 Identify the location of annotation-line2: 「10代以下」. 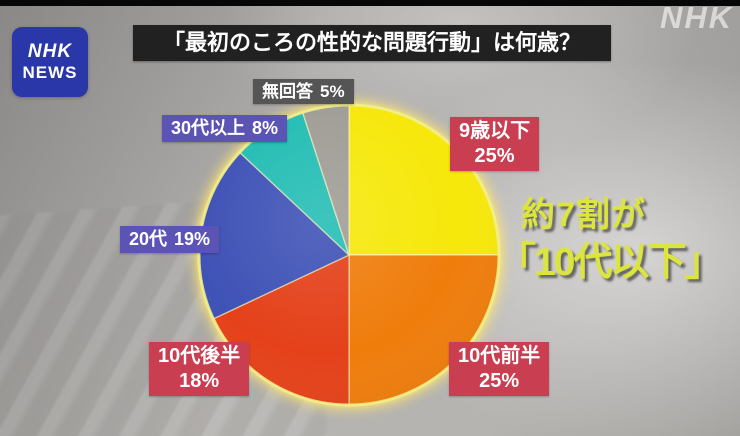
(610, 262).